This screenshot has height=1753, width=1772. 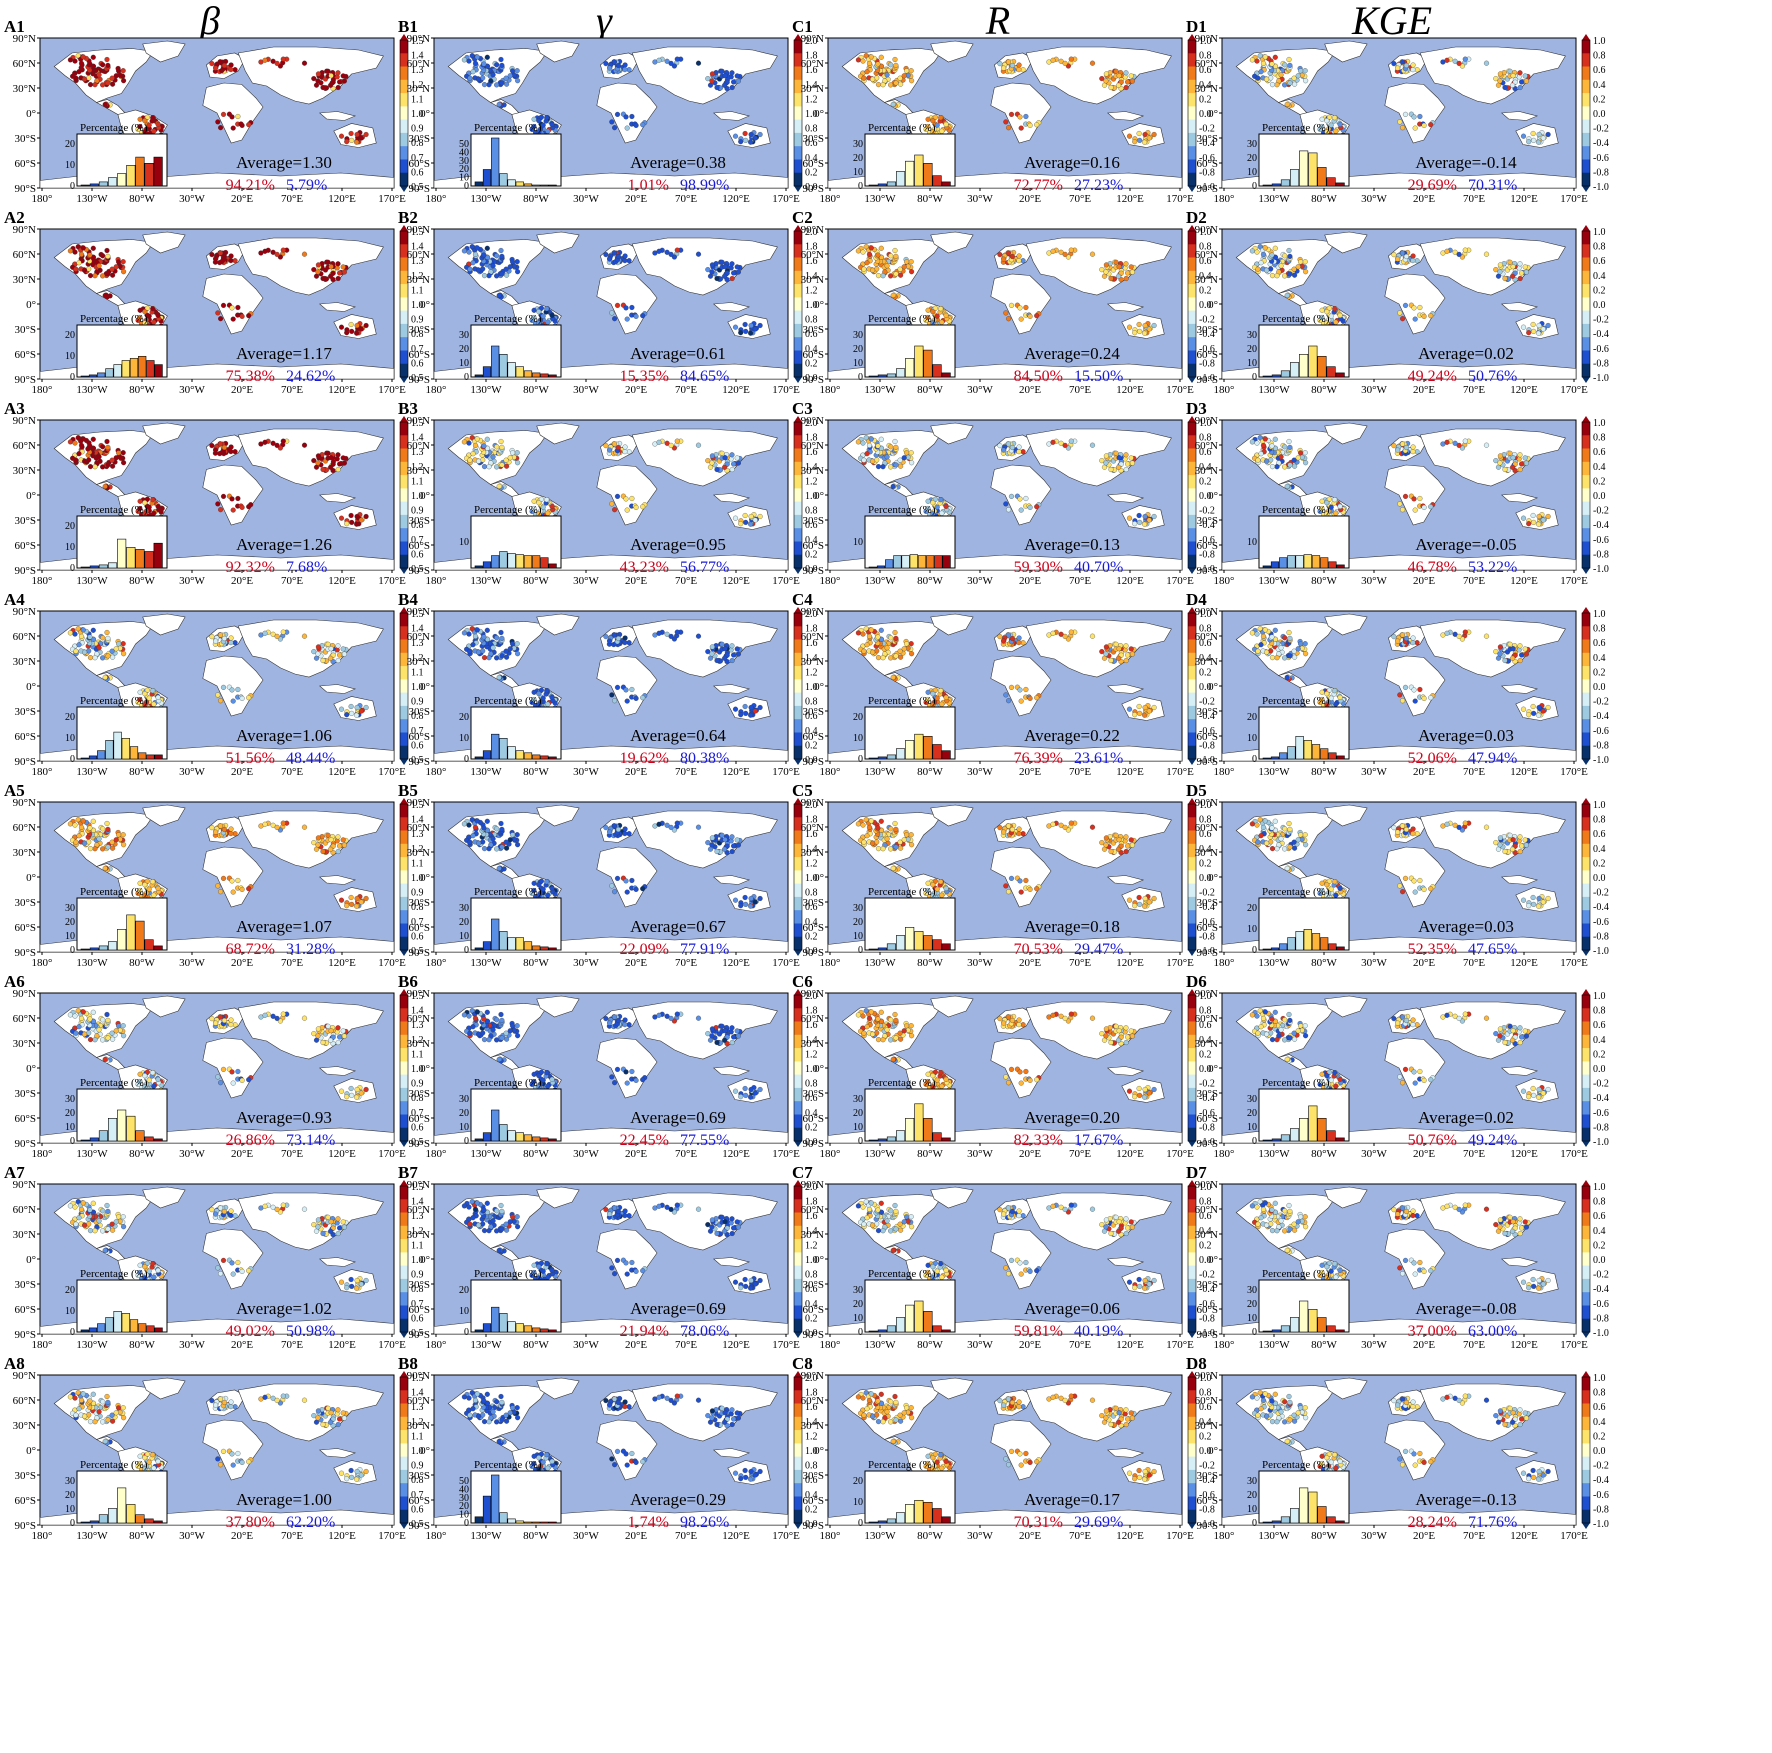 What do you see at coordinates (418, 1019) in the screenshot?
I see `lat-tick-label: 60°N` at bounding box center [418, 1019].